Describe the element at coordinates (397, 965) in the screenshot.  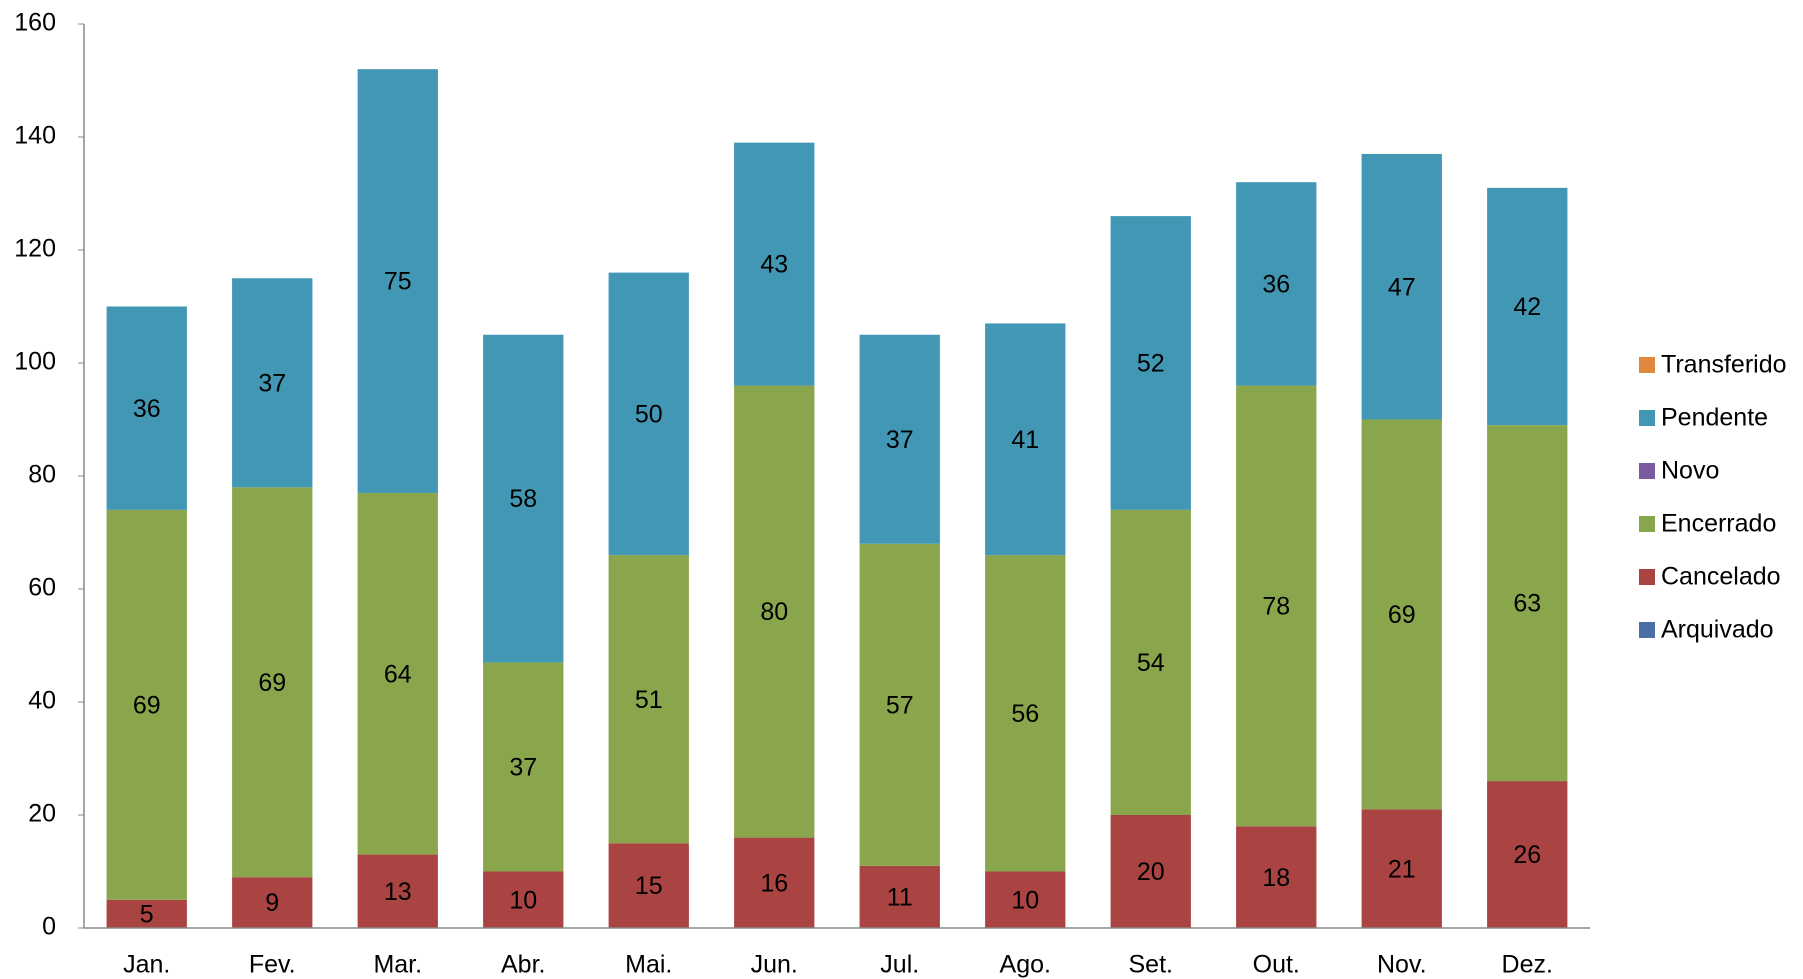
I see `x-tick-label: Mar.` at that location.